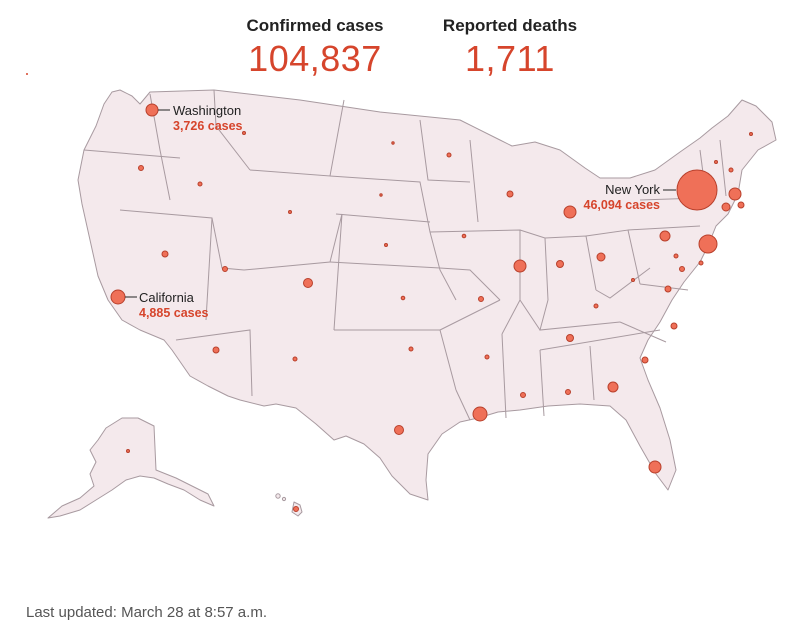  What do you see at coordinates (386, 245) in the screenshot?
I see `bubble-nebraska` at bounding box center [386, 245].